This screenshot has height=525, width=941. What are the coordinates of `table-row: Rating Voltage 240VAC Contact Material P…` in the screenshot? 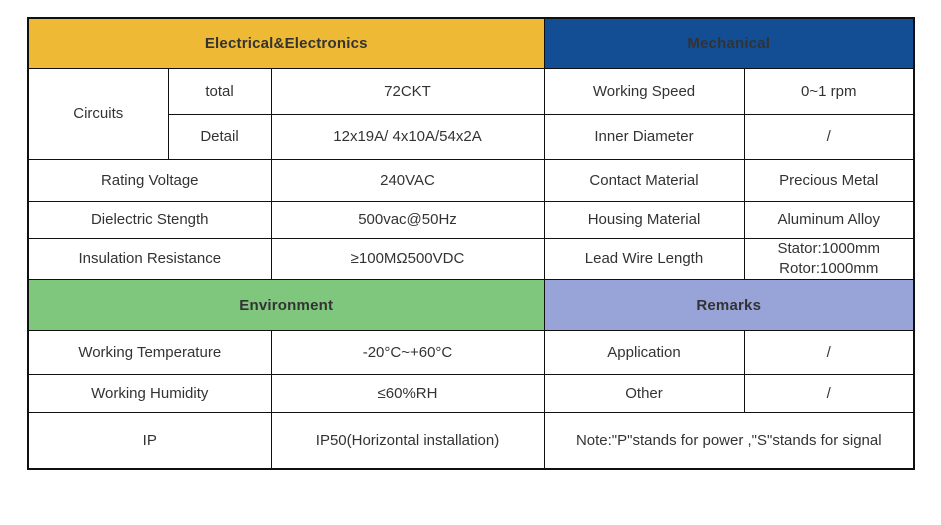 It's located at (471, 180).